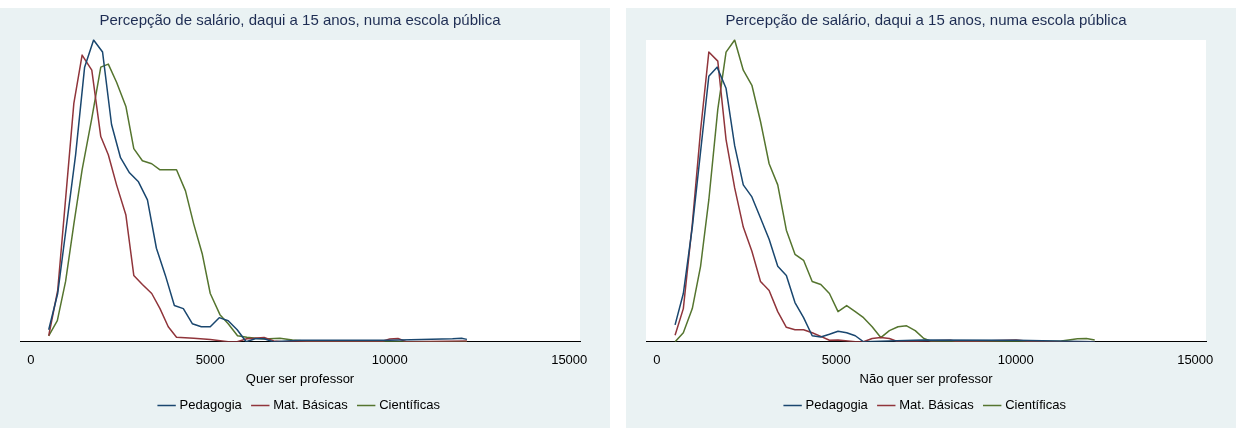 The width and height of the screenshot is (1252, 436). What do you see at coordinates (926, 378) in the screenshot?
I see `x-axis-title: Não quer ser professor` at bounding box center [926, 378].